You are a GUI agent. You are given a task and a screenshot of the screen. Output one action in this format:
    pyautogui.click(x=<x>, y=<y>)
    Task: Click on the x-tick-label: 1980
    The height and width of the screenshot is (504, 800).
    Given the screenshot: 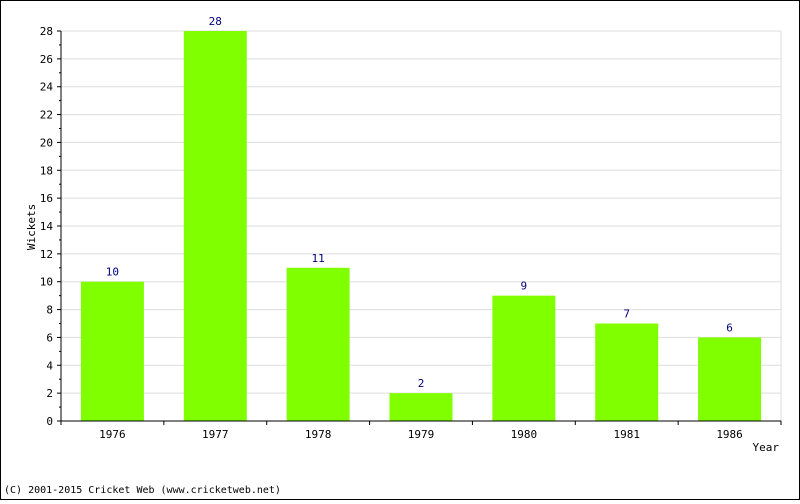 What is the action you would take?
    pyautogui.click(x=524, y=434)
    